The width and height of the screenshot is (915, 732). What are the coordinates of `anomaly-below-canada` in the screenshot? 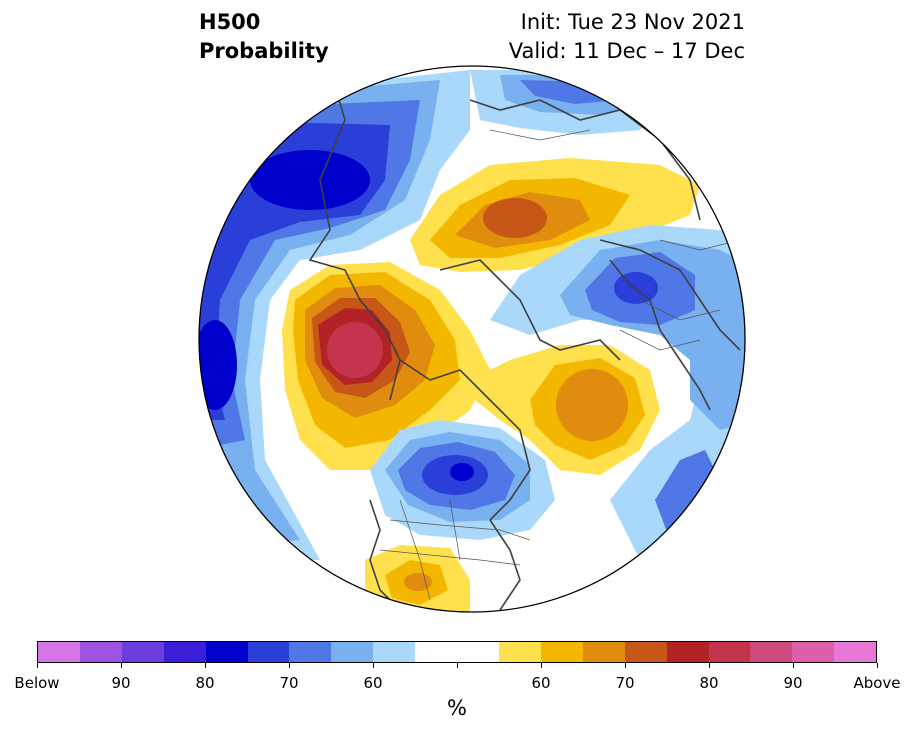 It's located at (462, 480).